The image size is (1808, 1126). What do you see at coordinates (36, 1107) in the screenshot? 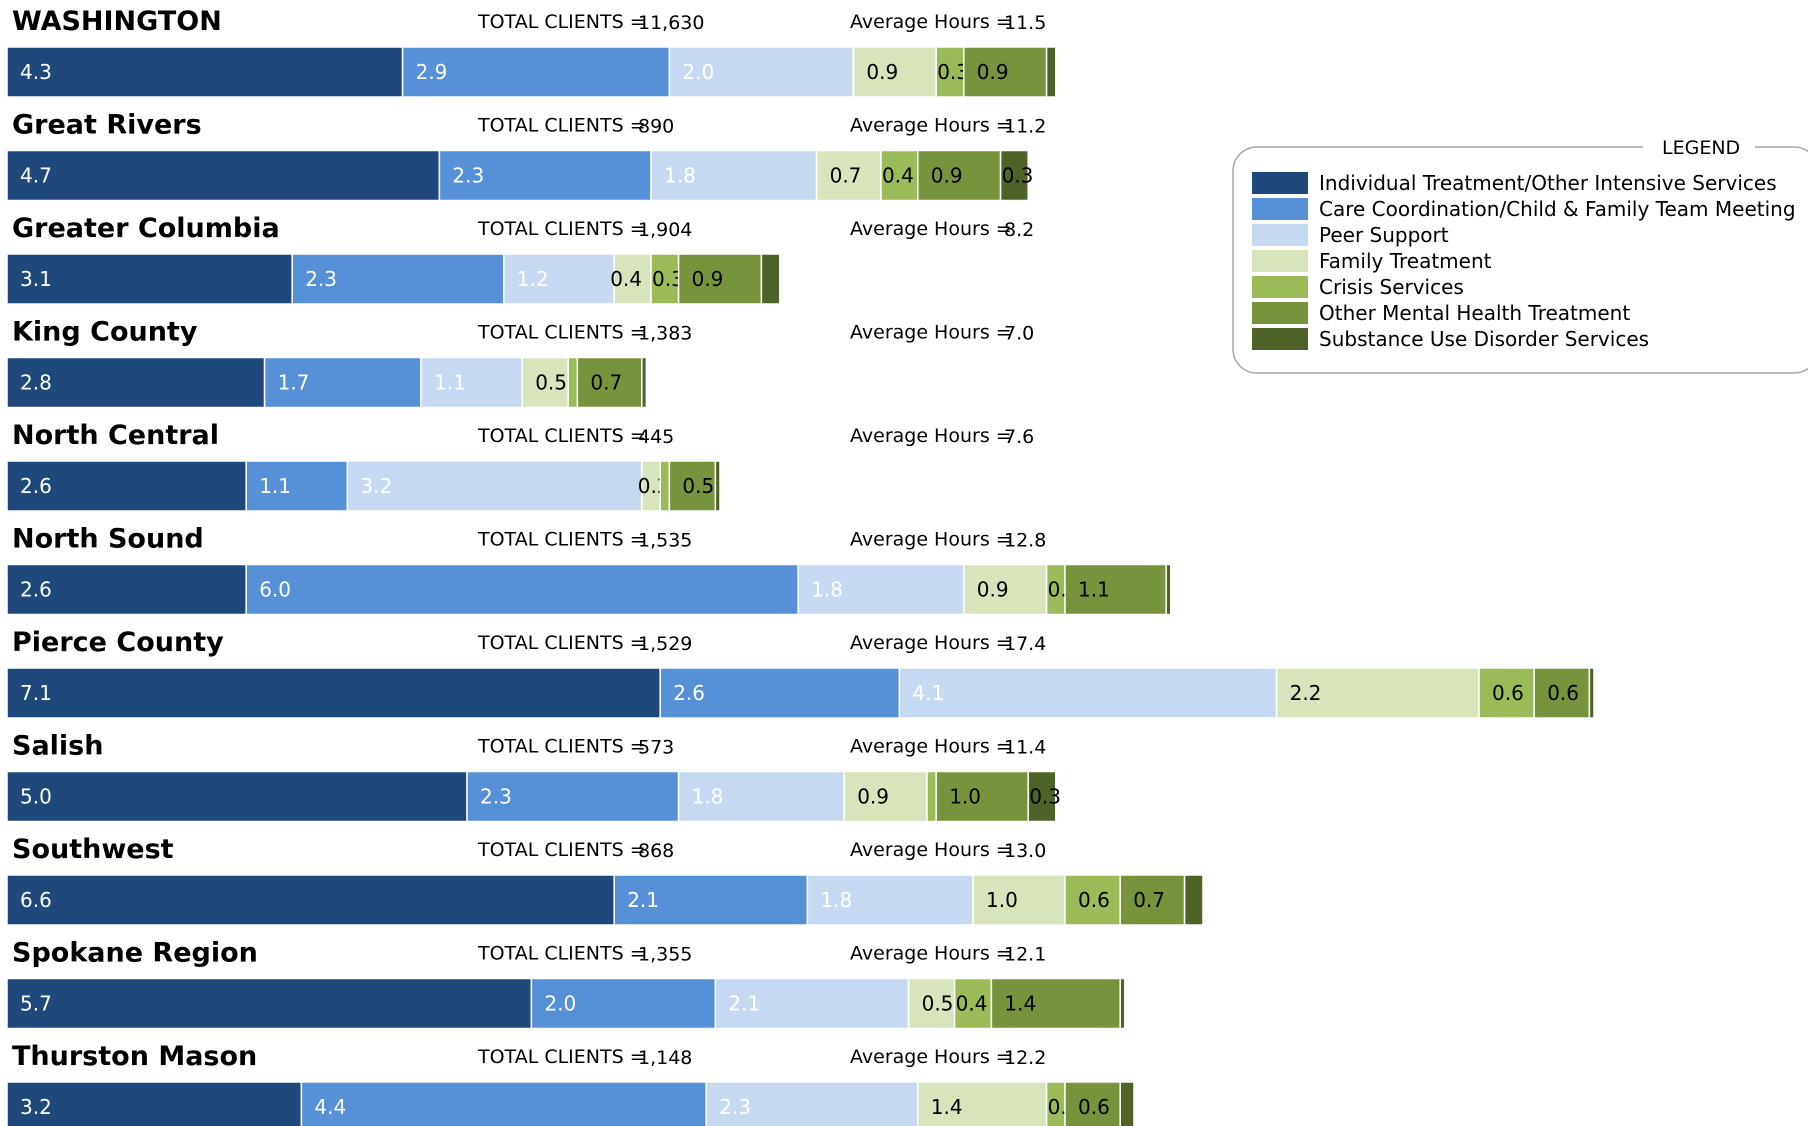
I see `data-label: 3.2` at bounding box center [36, 1107].